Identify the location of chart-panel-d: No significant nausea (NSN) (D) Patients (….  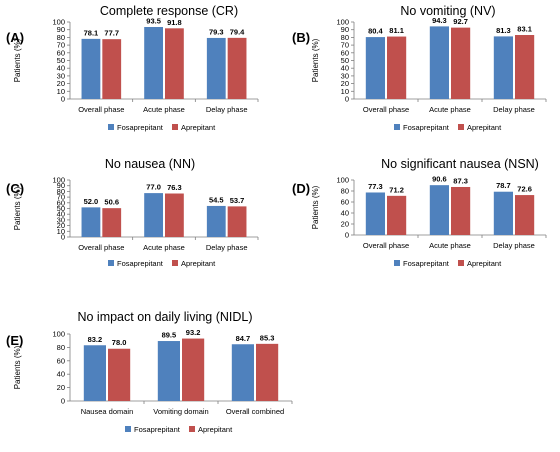
(419, 212).